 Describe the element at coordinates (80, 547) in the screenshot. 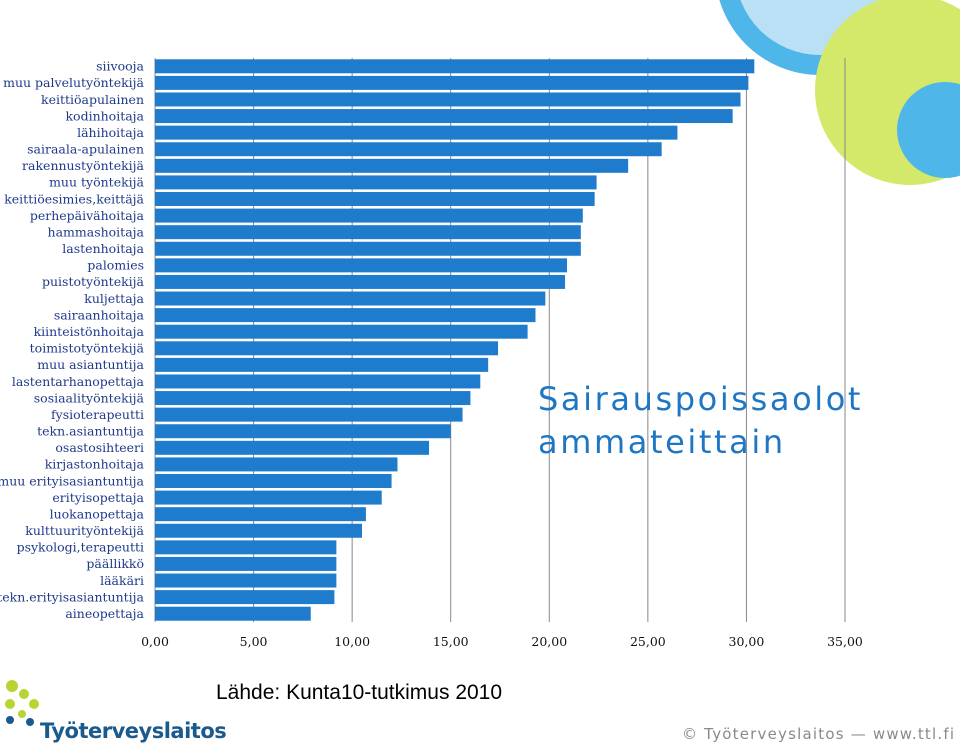

I see `category-label: psykologi,terapeutti` at that location.